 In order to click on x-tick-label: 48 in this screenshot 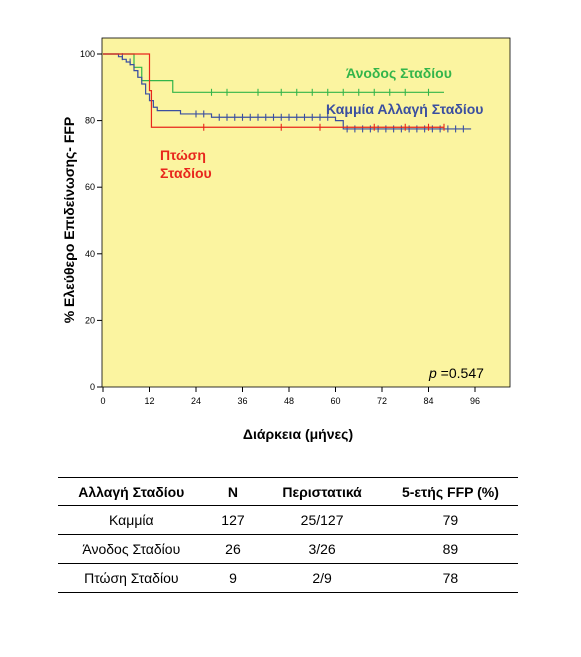, I will do `click(289, 401)`.